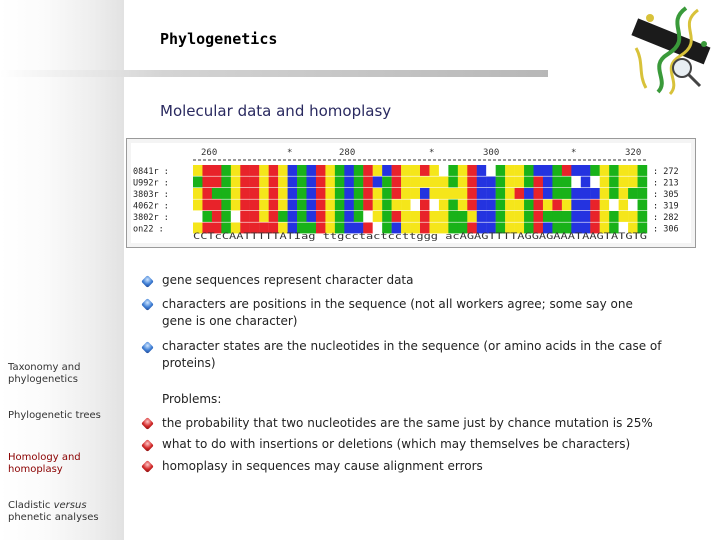  What do you see at coordinates (70, 505) in the screenshot?
I see `sidebar-item-label-emphasis: versus` at bounding box center [70, 505].